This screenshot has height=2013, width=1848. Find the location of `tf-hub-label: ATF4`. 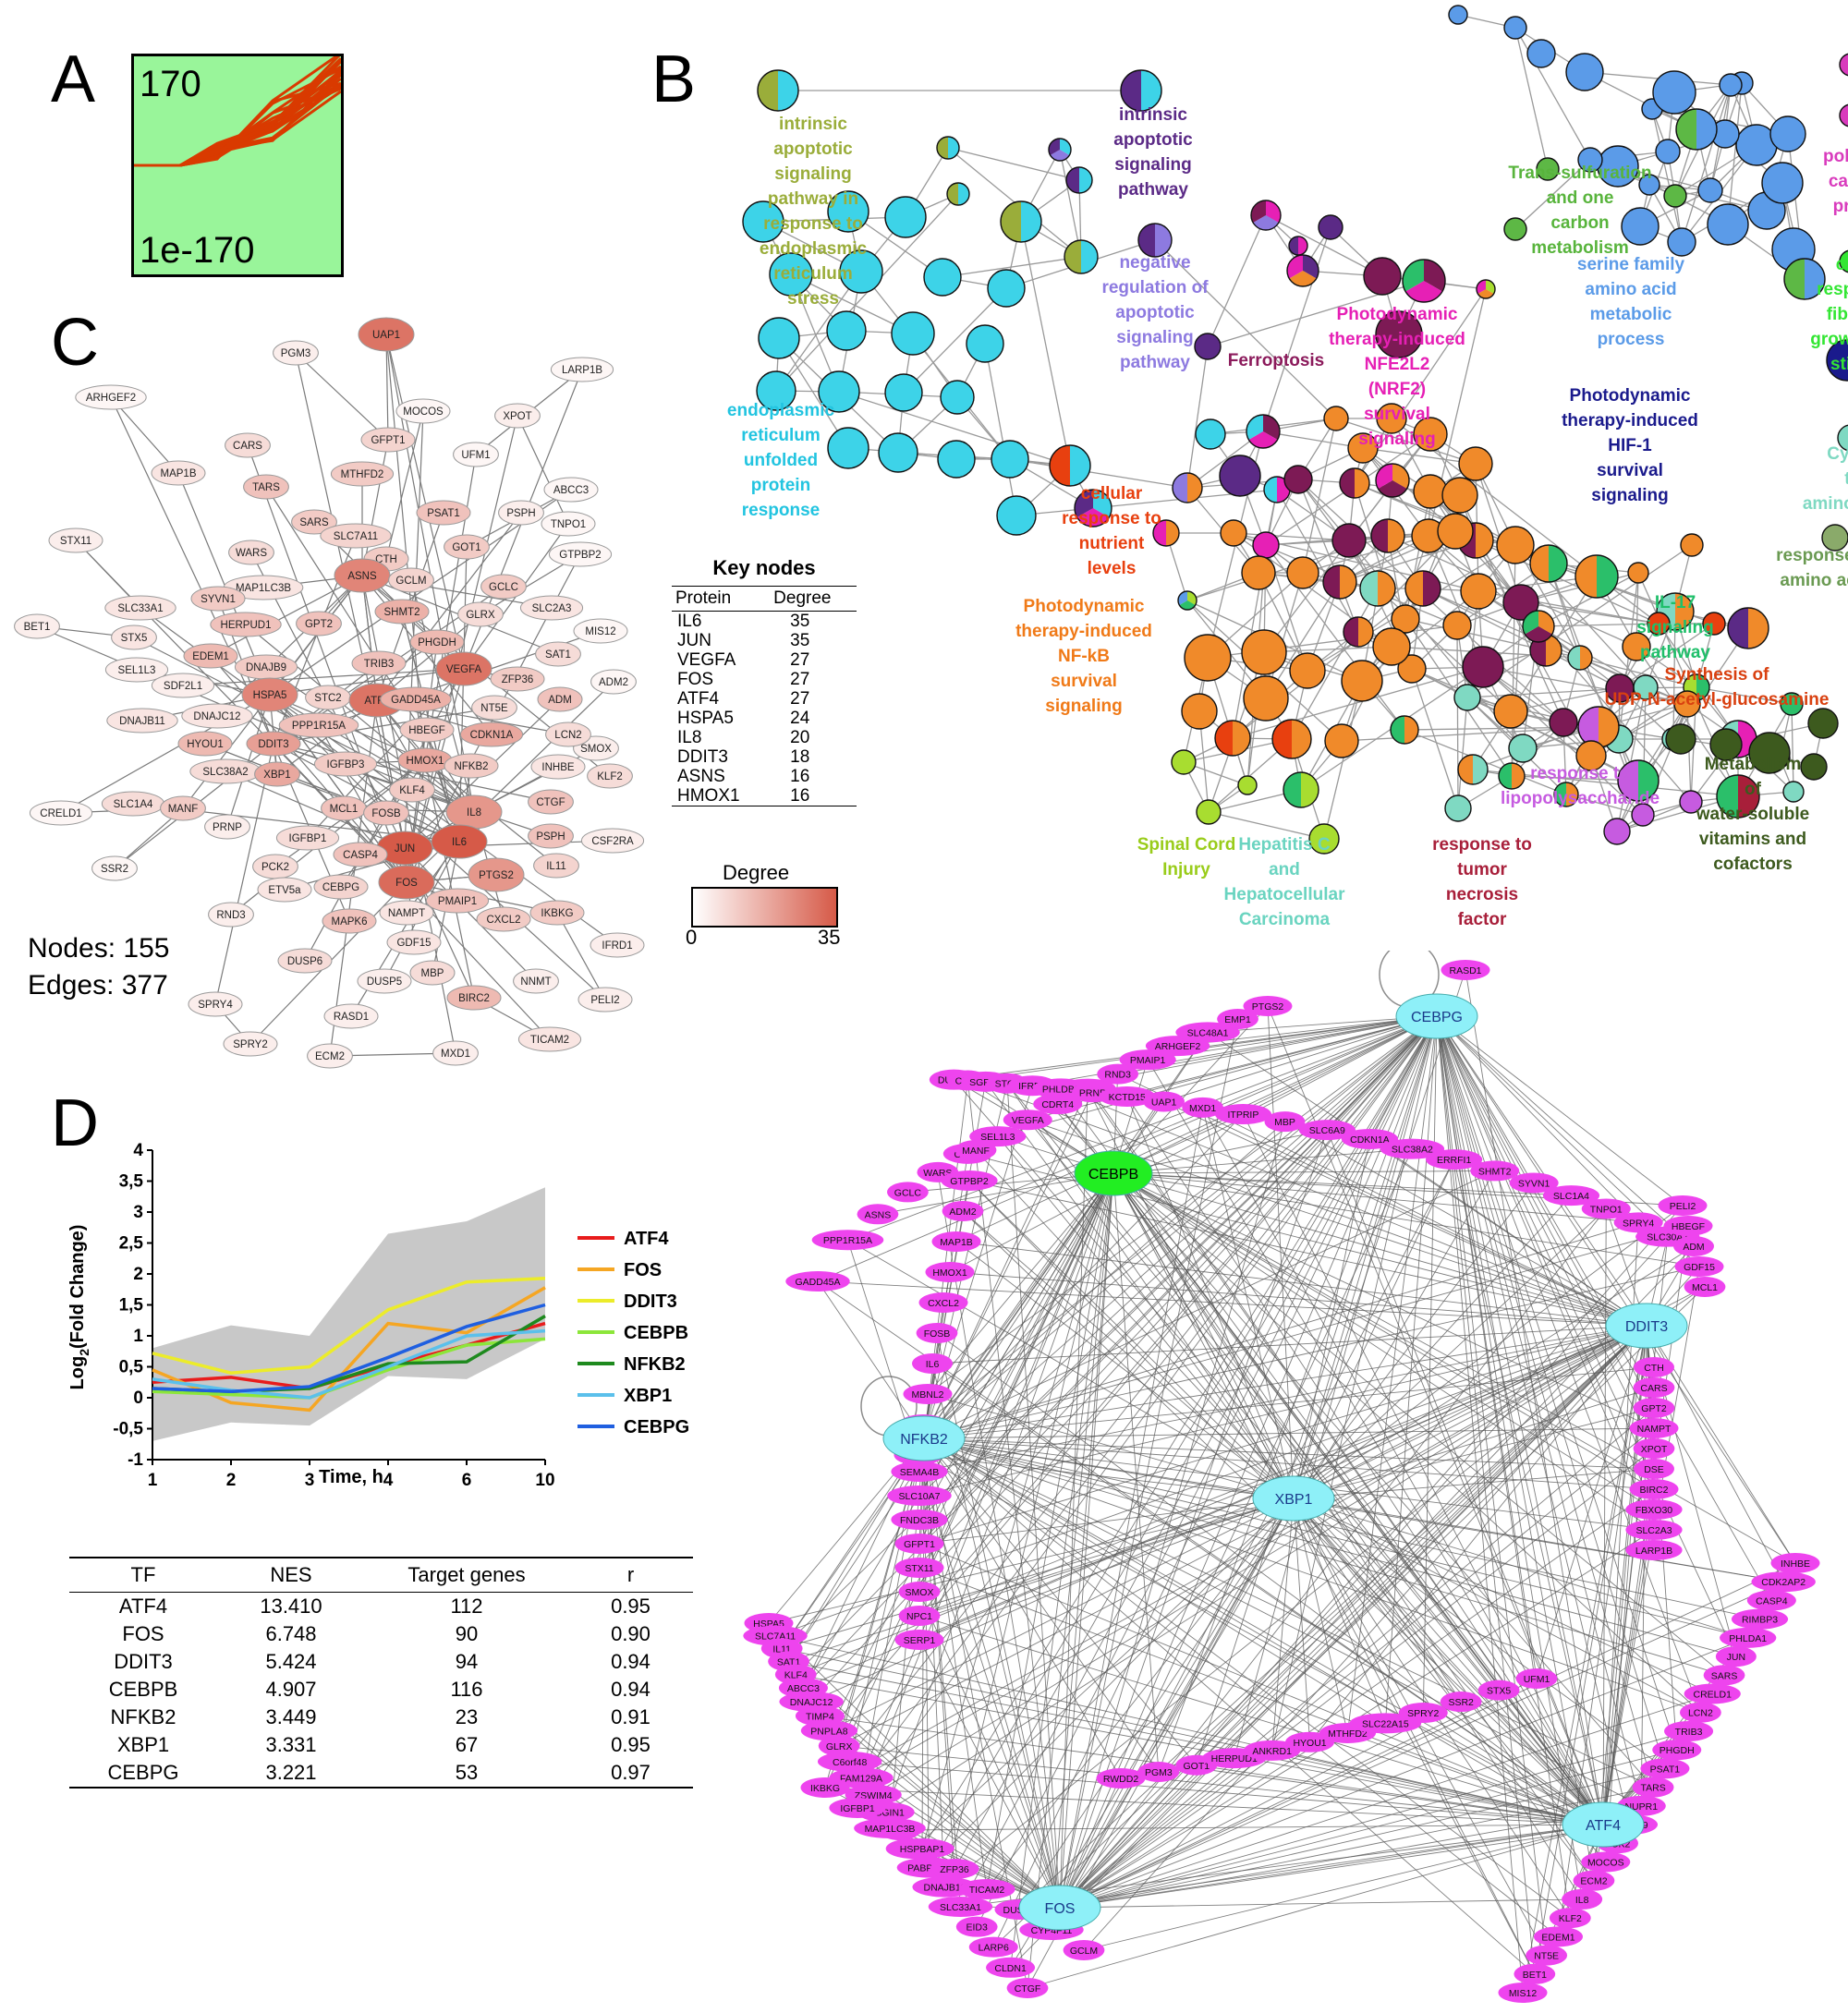

tf-hub-label: ATF4 is located at coordinates (1603, 1826).